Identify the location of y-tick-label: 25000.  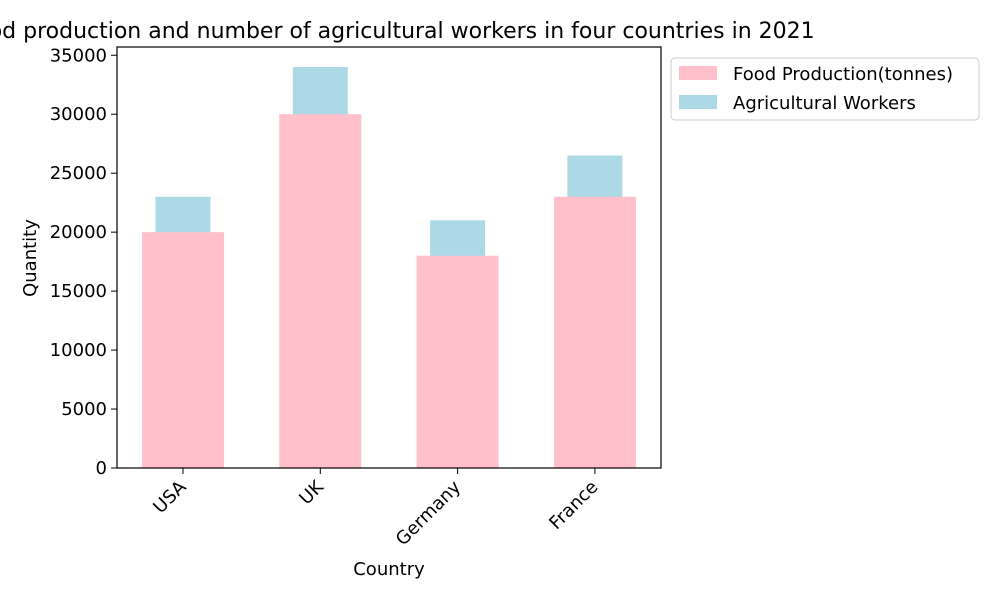
(78, 173).